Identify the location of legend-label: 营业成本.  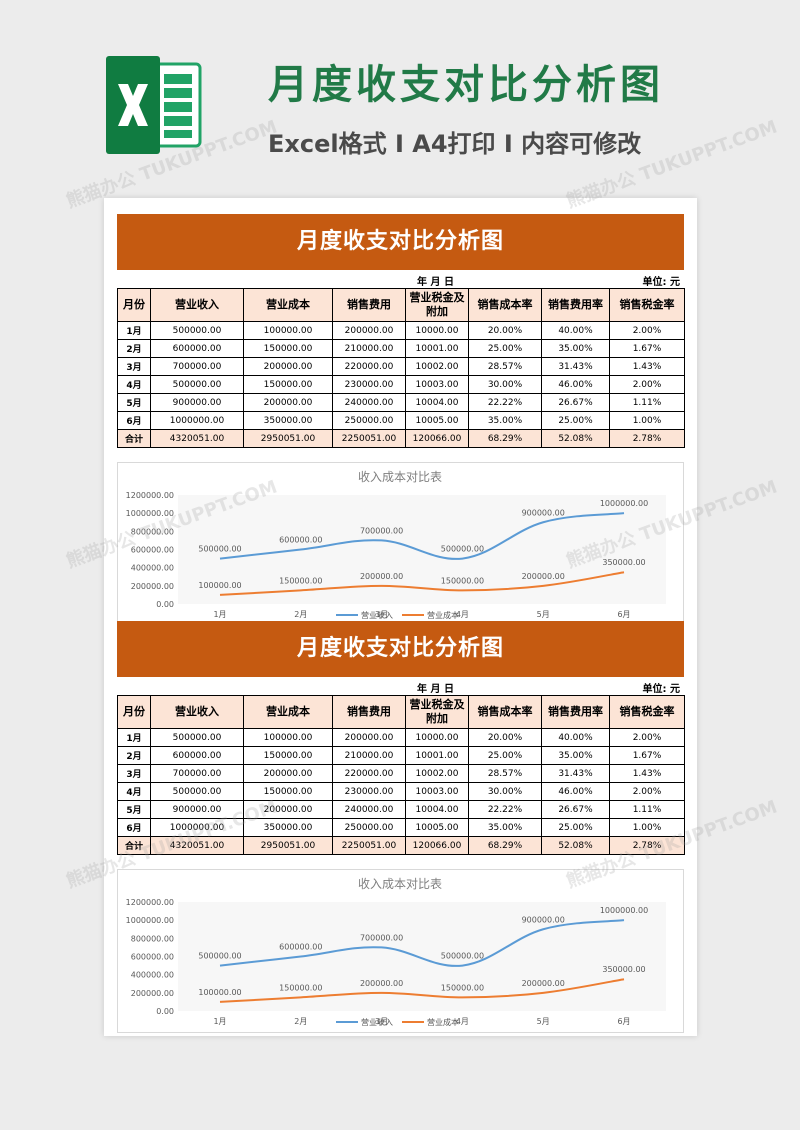
(443, 1022).